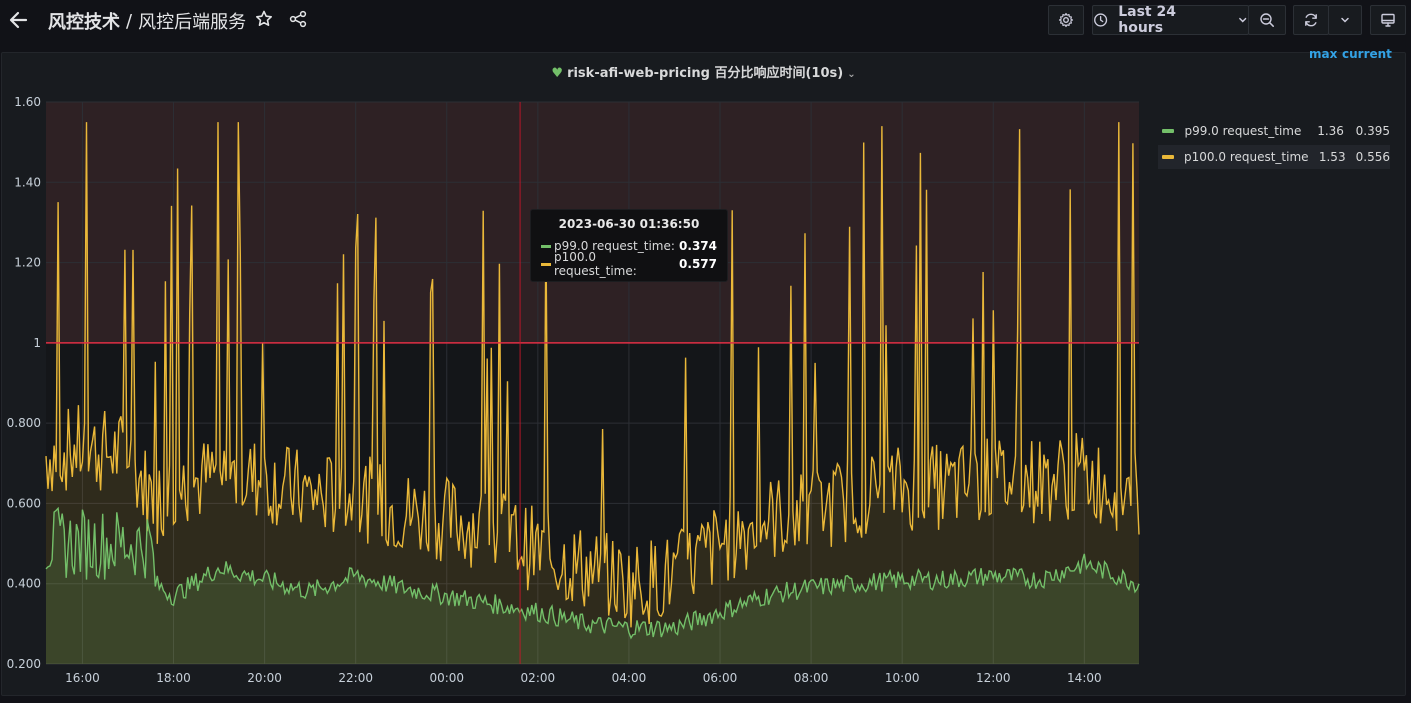  What do you see at coordinates (24, 503) in the screenshot?
I see `y-tick-label: 0.600` at bounding box center [24, 503].